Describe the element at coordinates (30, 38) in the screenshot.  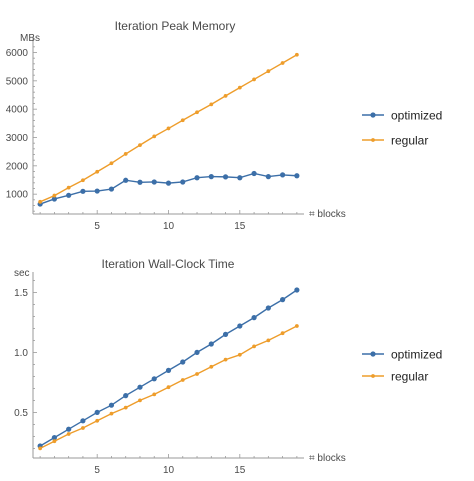
I see `y-axis-label: MBs` at that location.